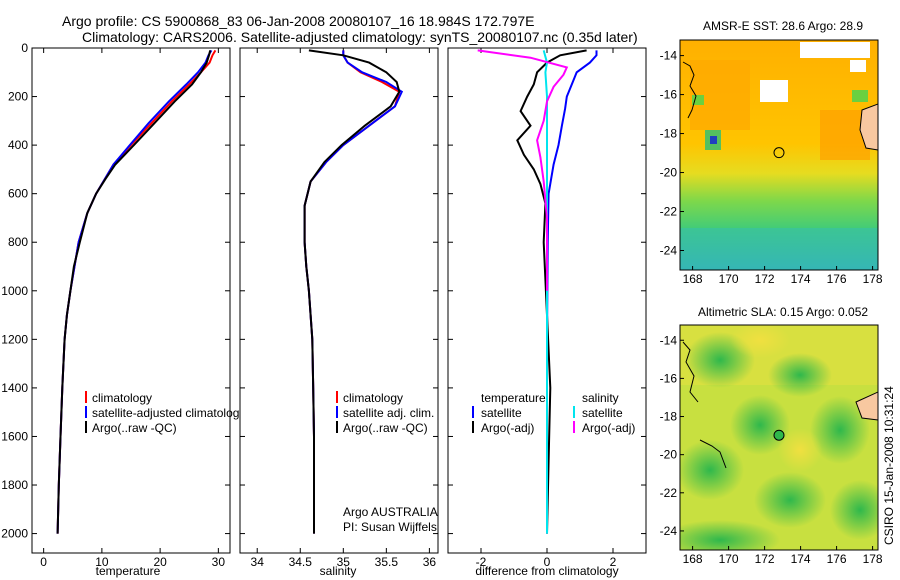 This screenshot has height=580, width=900. I want to click on sst-map-title: AMSR-E SST: 28.6 Argo: 28.9, so click(783, 26).